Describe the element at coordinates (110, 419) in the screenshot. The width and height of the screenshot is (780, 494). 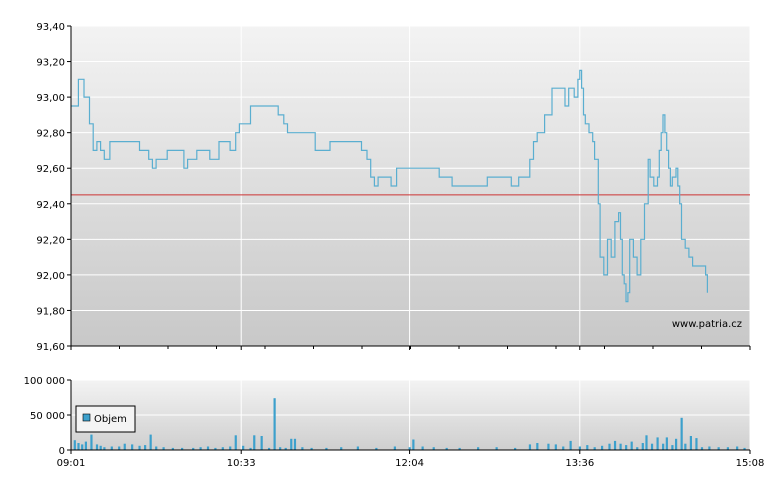
I see `legend-label: Objem` at that location.